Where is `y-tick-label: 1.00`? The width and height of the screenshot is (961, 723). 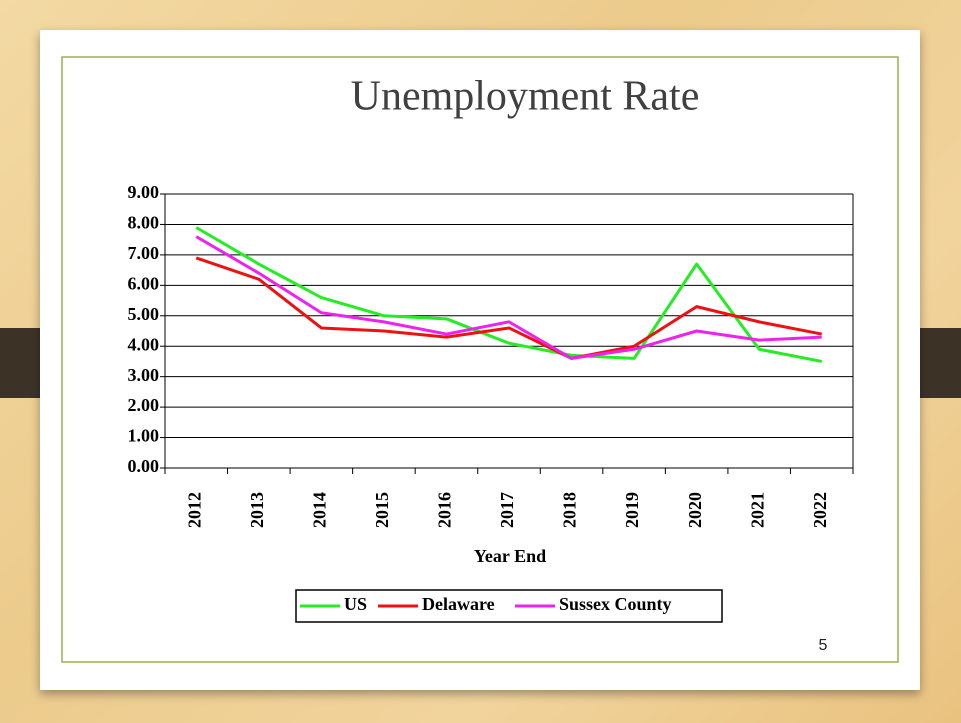 y-tick-label: 1.00 is located at coordinates (144, 436).